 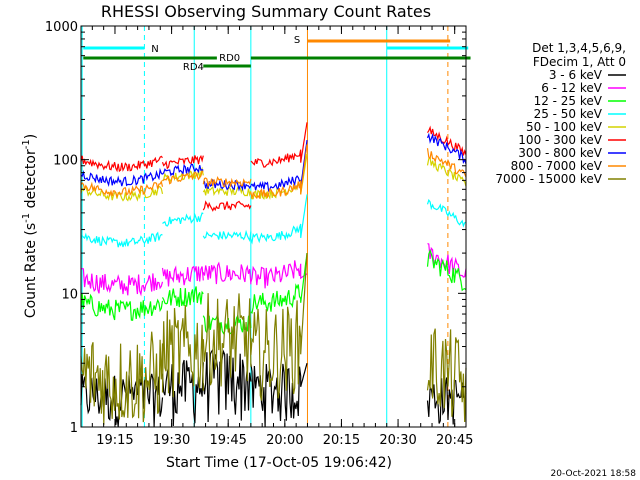 What do you see at coordinates (397, 440) in the screenshot?
I see `x-tick-label: 20:30` at bounding box center [397, 440].